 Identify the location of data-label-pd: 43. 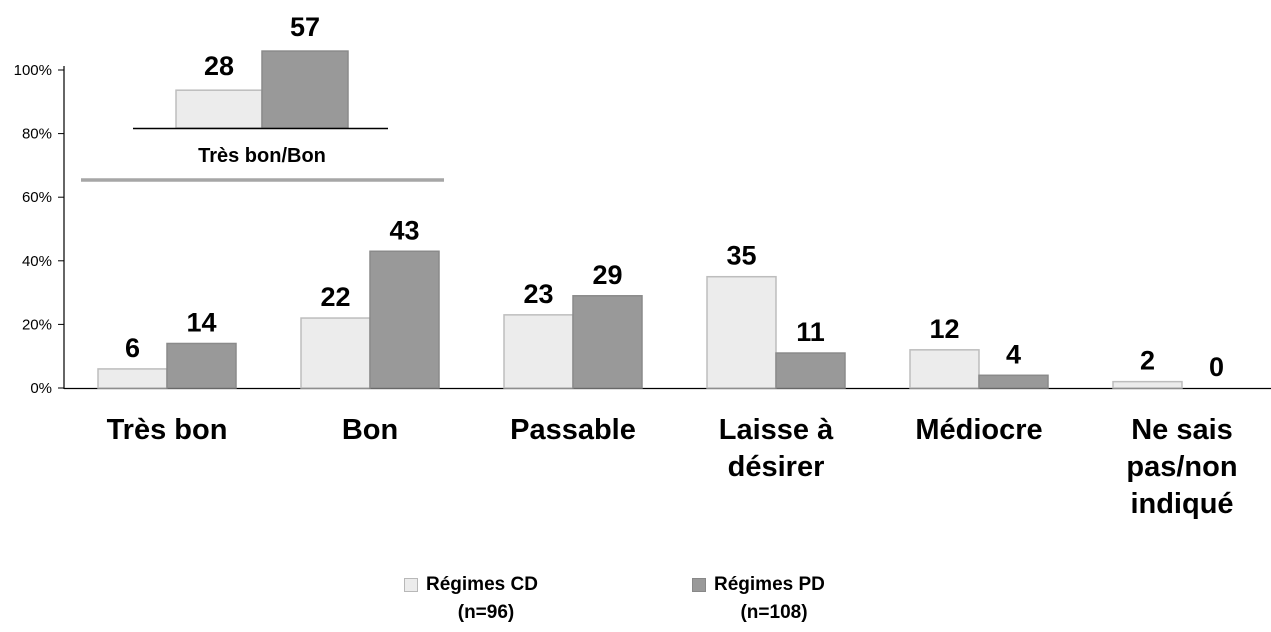
(404, 230).